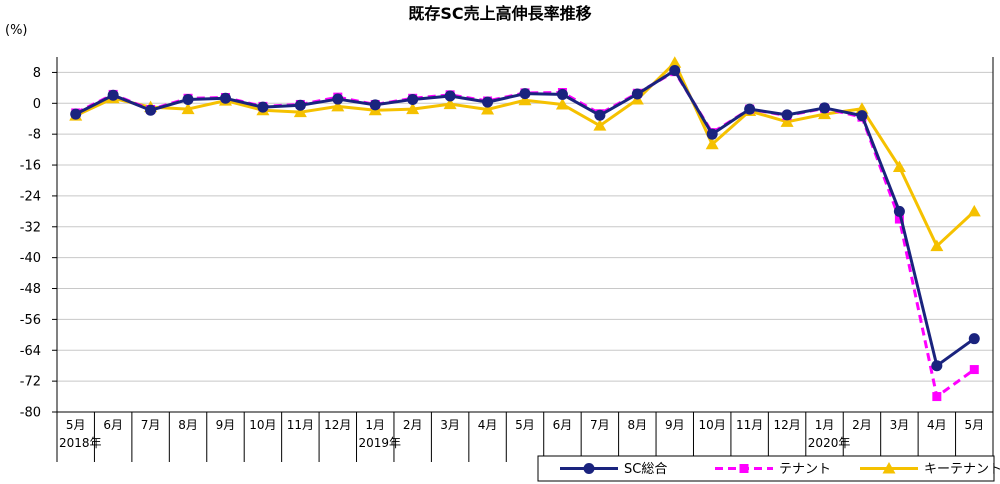 The width and height of the screenshot is (1000, 484). I want to click on y-tick-label: -24, so click(30, 196).